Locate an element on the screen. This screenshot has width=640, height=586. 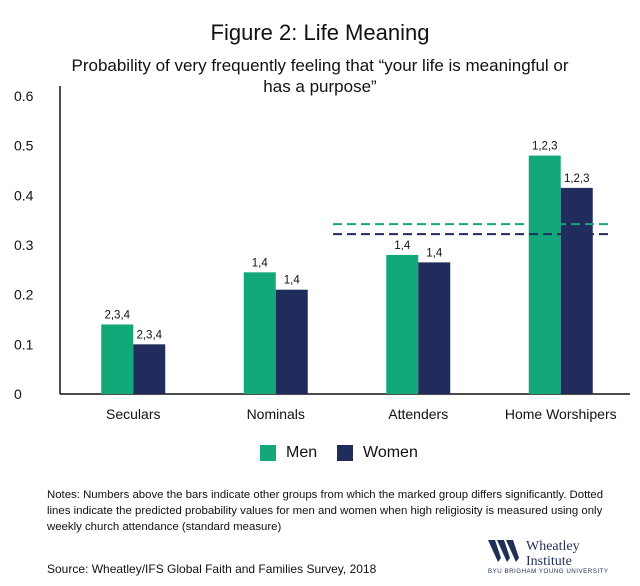
data-label-women: 2,3,4 is located at coordinates (149, 335).